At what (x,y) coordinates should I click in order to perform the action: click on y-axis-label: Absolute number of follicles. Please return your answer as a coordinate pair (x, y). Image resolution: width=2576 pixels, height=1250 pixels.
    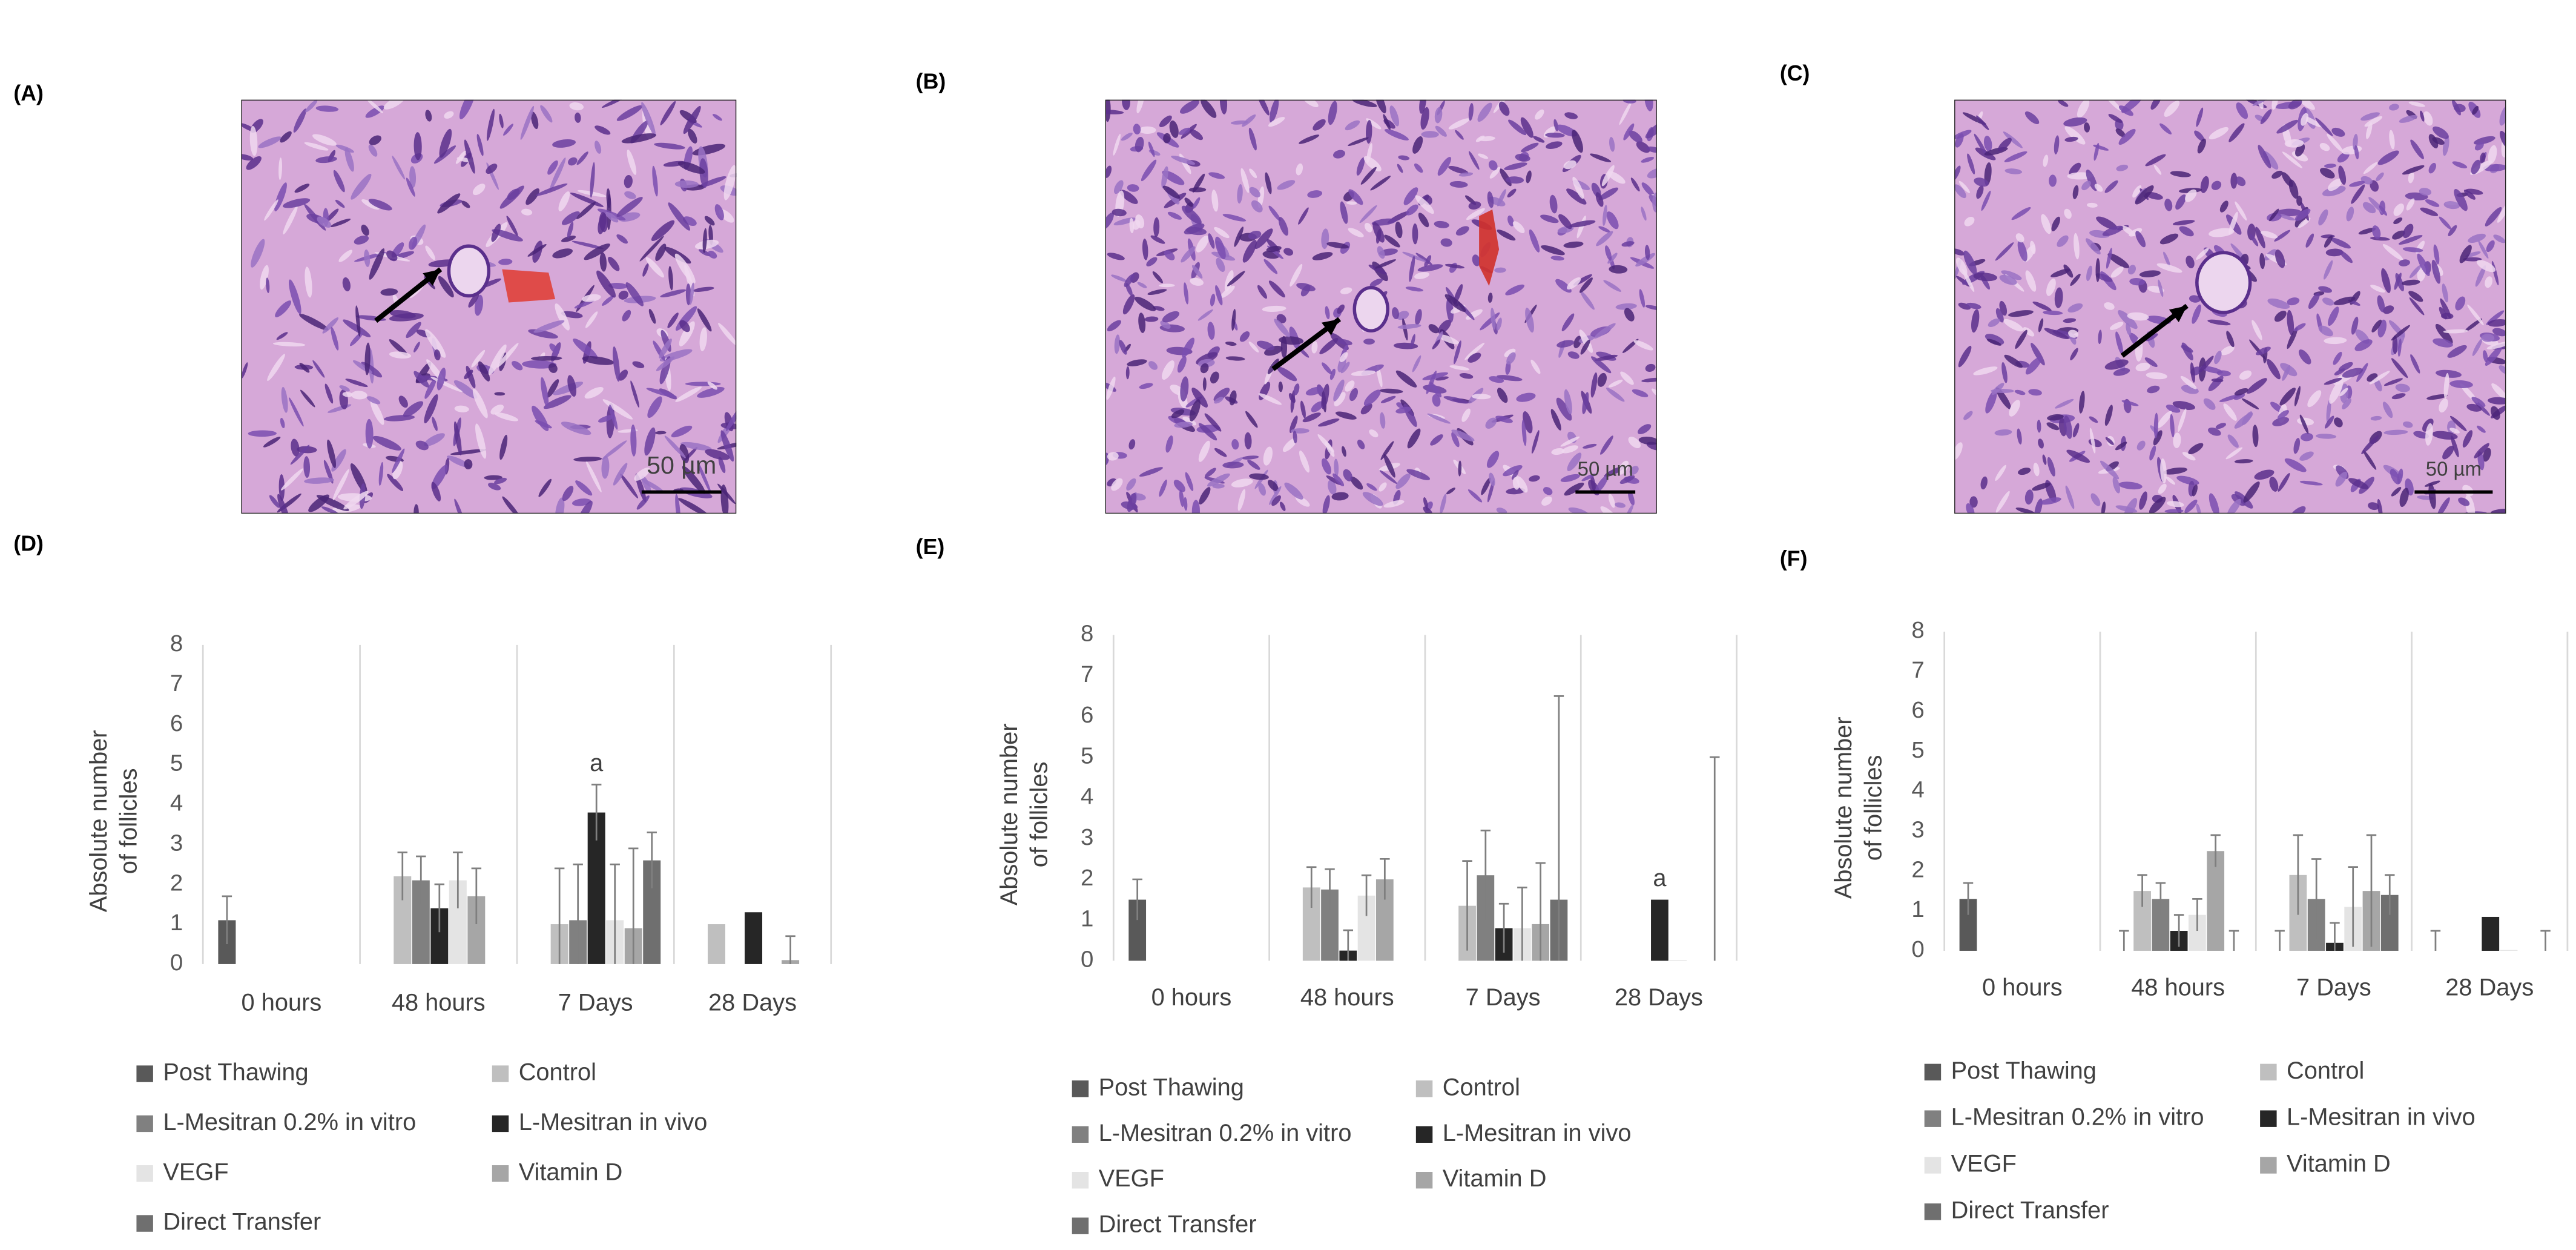
    Looking at the image, I should click on (113, 821).